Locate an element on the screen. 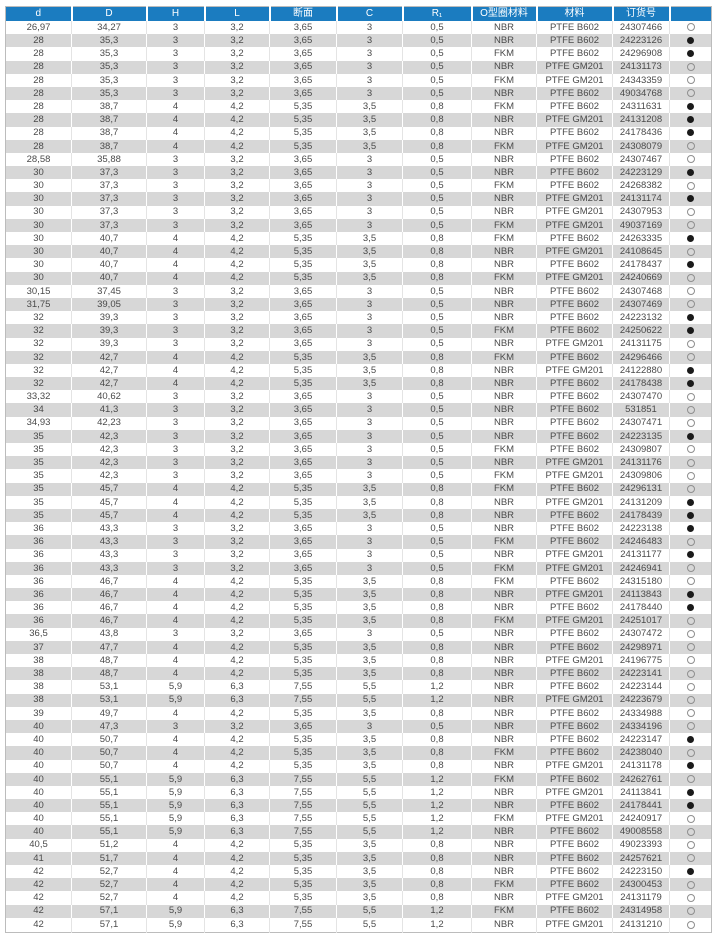 The height and width of the screenshot is (945, 715). table-cell-o_ring_material: FKM is located at coordinates (504, 146).